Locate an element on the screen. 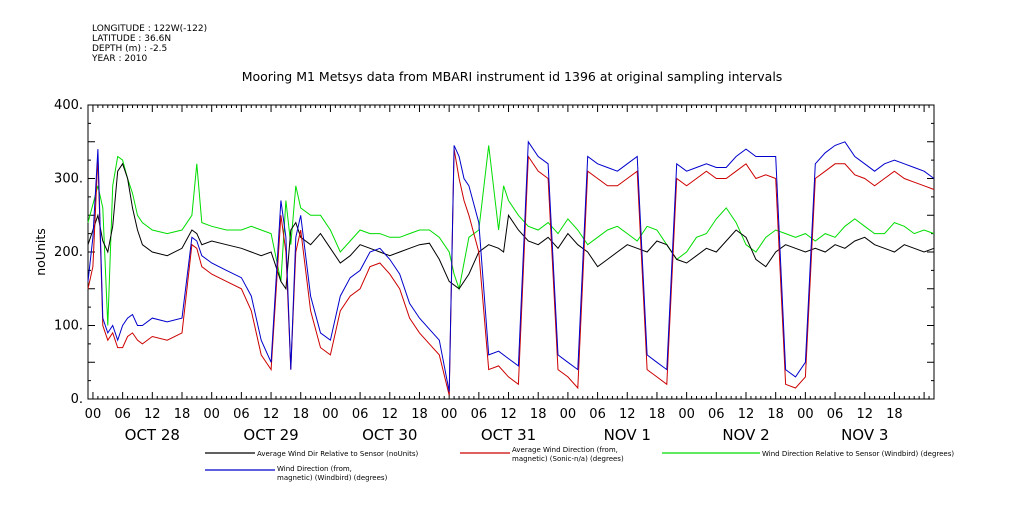 This screenshot has width=1009, height=508. meta-longitude: LONGITUDE : 122W(-122) is located at coordinates (149, 29).